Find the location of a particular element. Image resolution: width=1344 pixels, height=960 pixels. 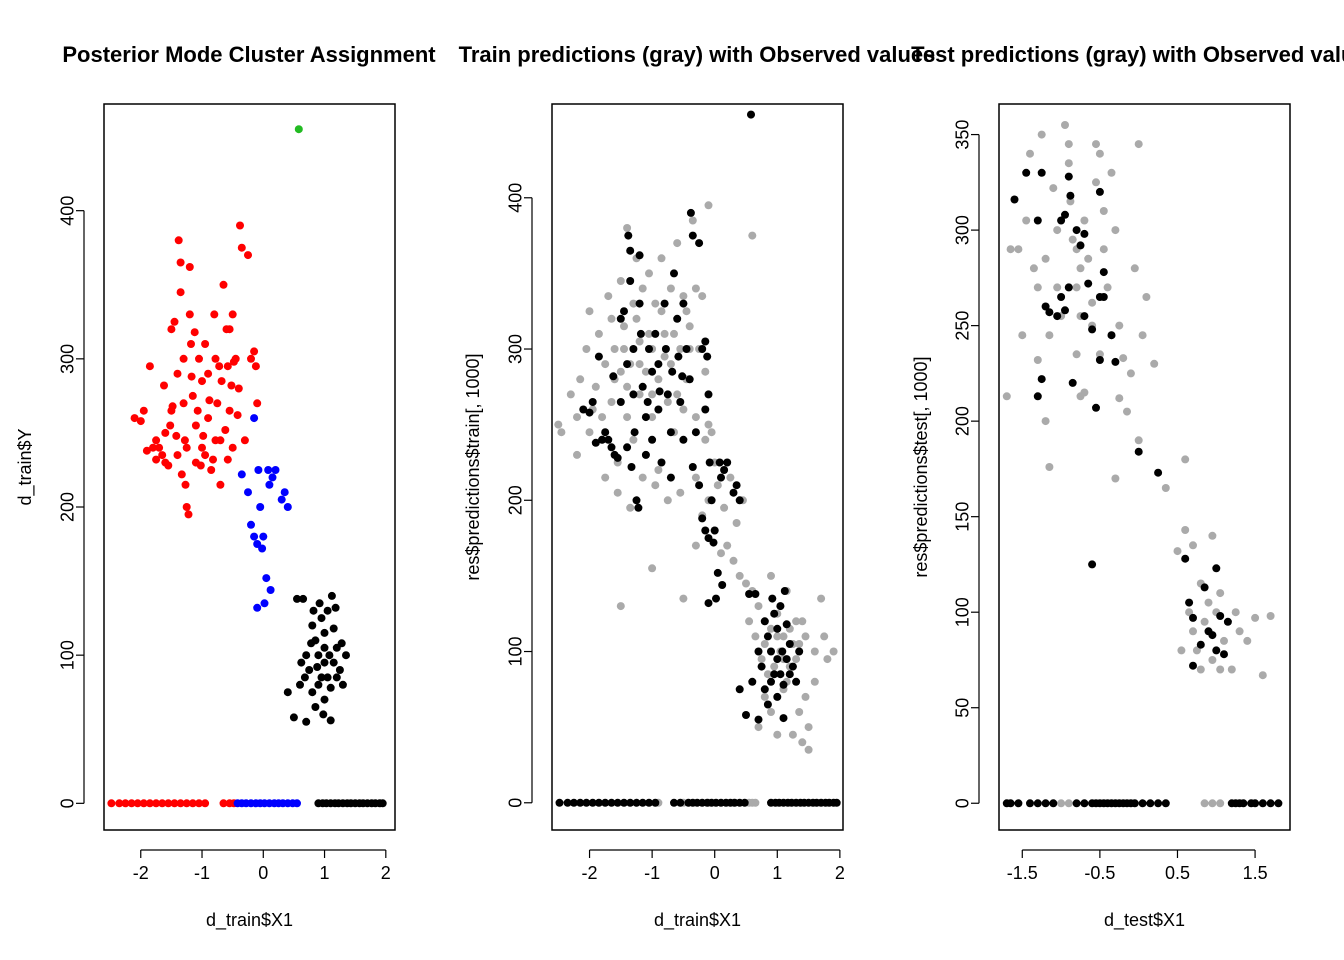

chart-2-y-tick-label-0: 0 is located at coordinates (516, 803).